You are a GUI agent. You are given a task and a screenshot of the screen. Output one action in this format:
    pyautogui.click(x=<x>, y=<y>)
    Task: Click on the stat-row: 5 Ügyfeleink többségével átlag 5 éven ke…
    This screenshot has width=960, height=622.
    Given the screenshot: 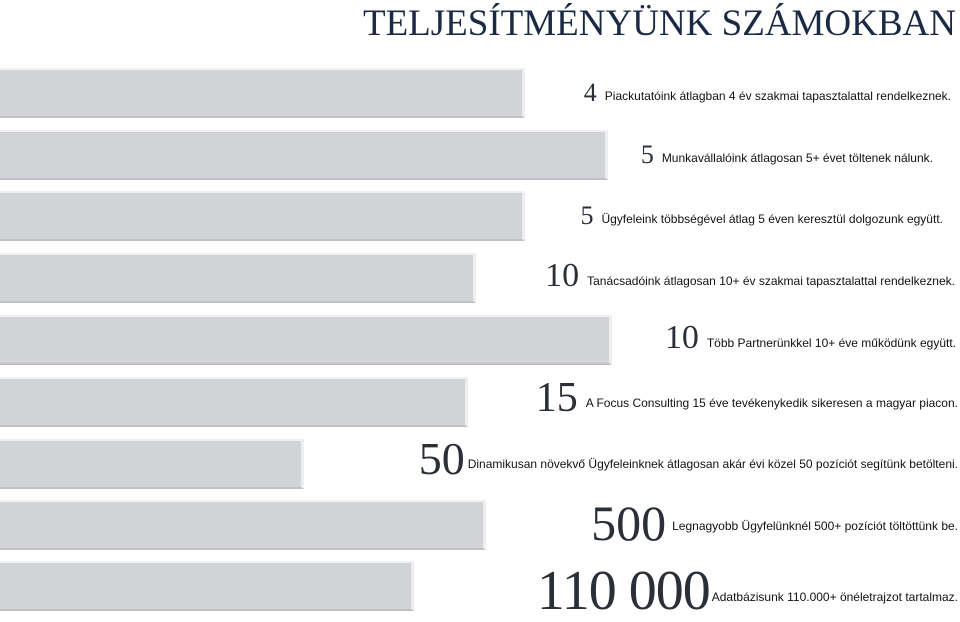 What is the action you would take?
    pyautogui.click(x=480, y=218)
    